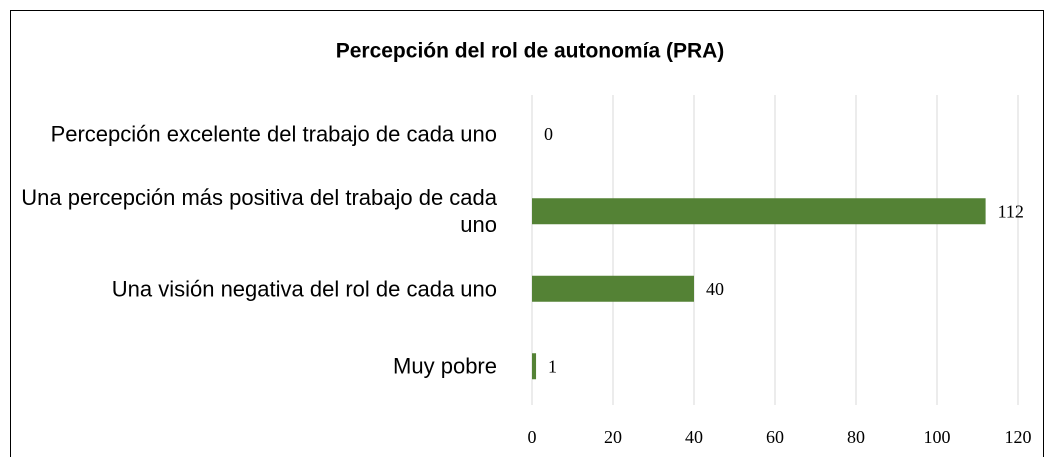 This screenshot has height=457, width=1054. Describe the element at coordinates (530, 51) in the screenshot. I see `chart-title: Percepción del rol de autonomía (PRA)` at that location.